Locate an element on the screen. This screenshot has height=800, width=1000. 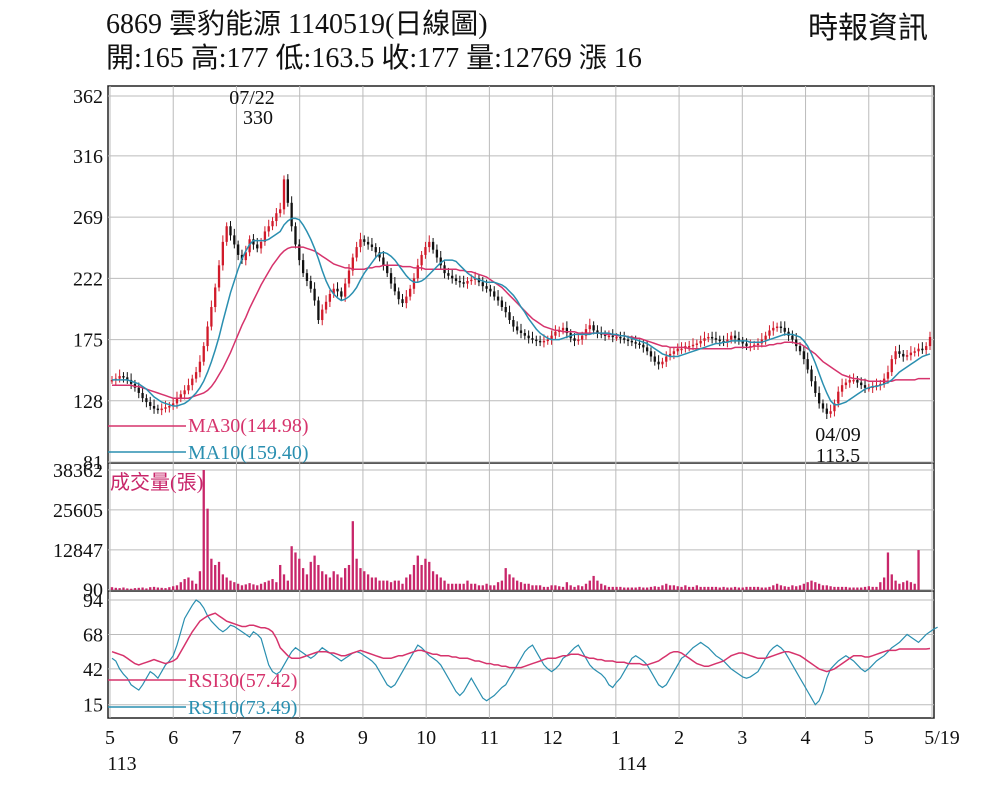
volume-panel-label: 成交量(張) is located at coordinates (156, 482).